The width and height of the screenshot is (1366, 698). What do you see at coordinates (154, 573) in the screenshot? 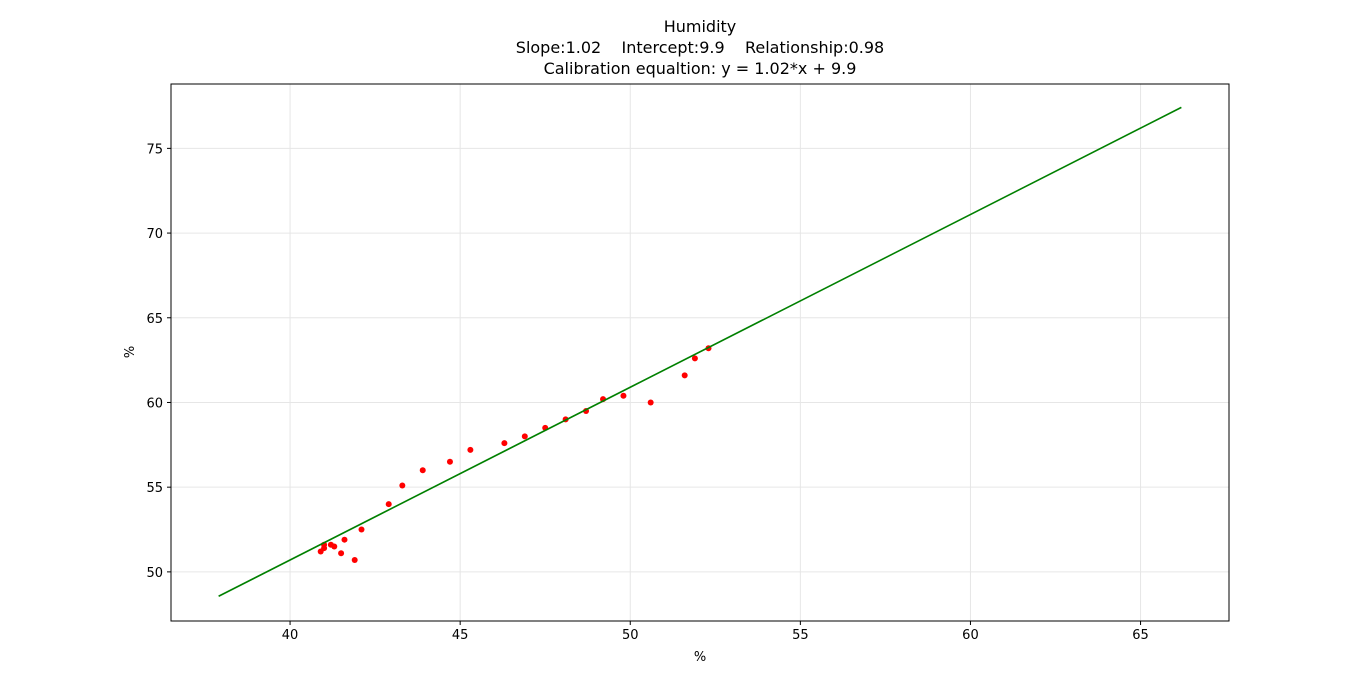
I see `y-tick-label: 50` at bounding box center [154, 573].